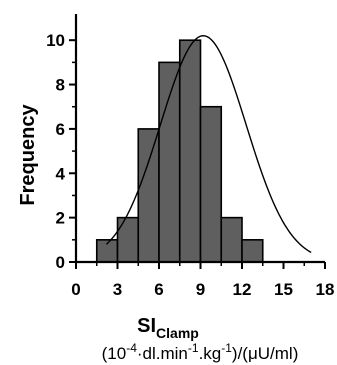  I want to click on y-tick-label: 6, so click(60, 129).